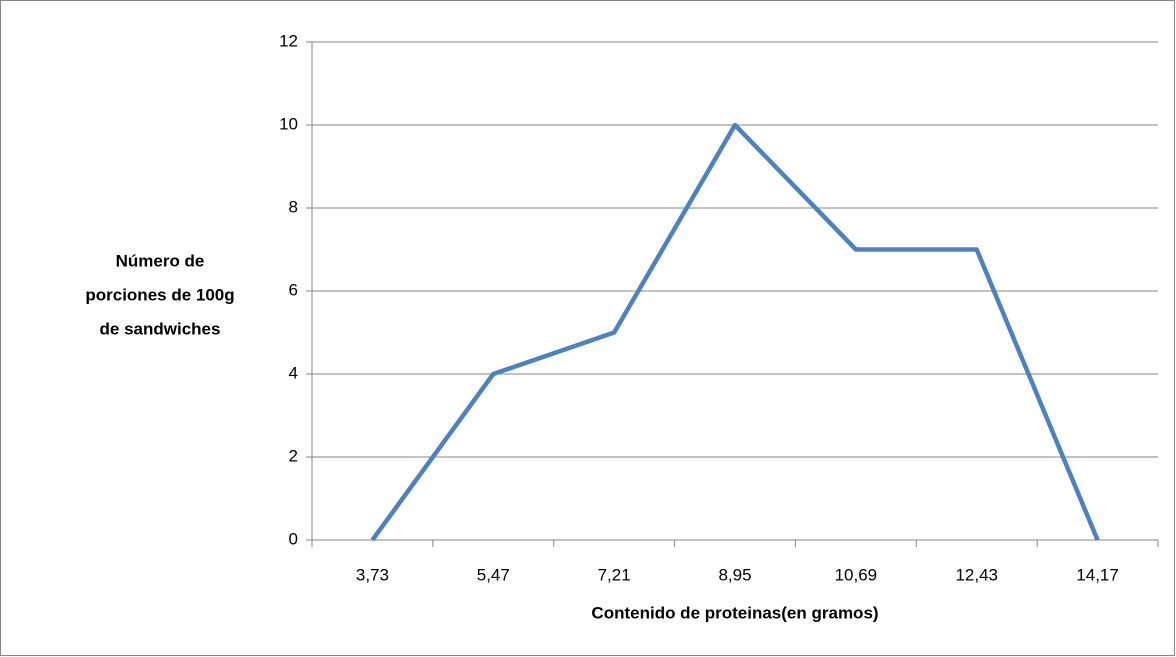 Image resolution: width=1176 pixels, height=657 pixels. What do you see at coordinates (493, 574) in the screenshot?
I see `x-tick-label: 5,47` at bounding box center [493, 574].